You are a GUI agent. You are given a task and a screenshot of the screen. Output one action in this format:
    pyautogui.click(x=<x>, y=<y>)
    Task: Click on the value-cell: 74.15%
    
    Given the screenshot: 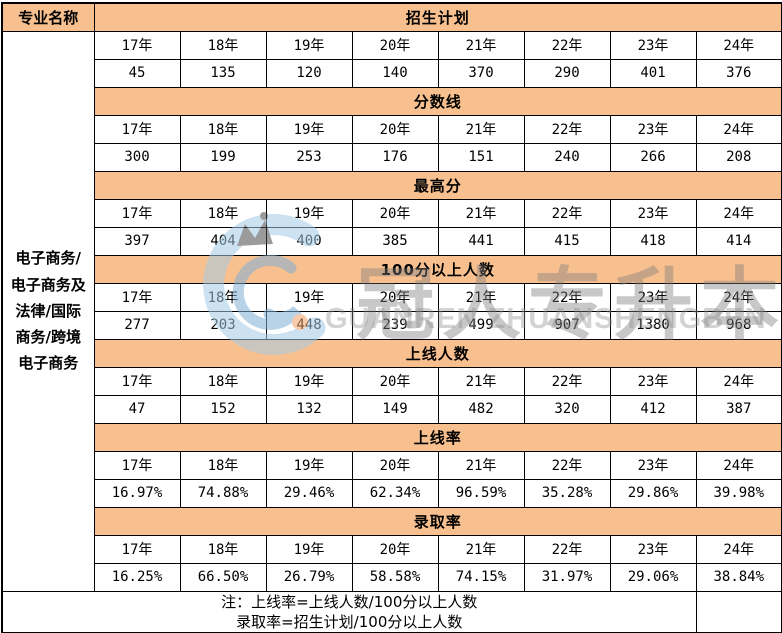 What is the action you would take?
    pyautogui.click(x=481, y=577)
    